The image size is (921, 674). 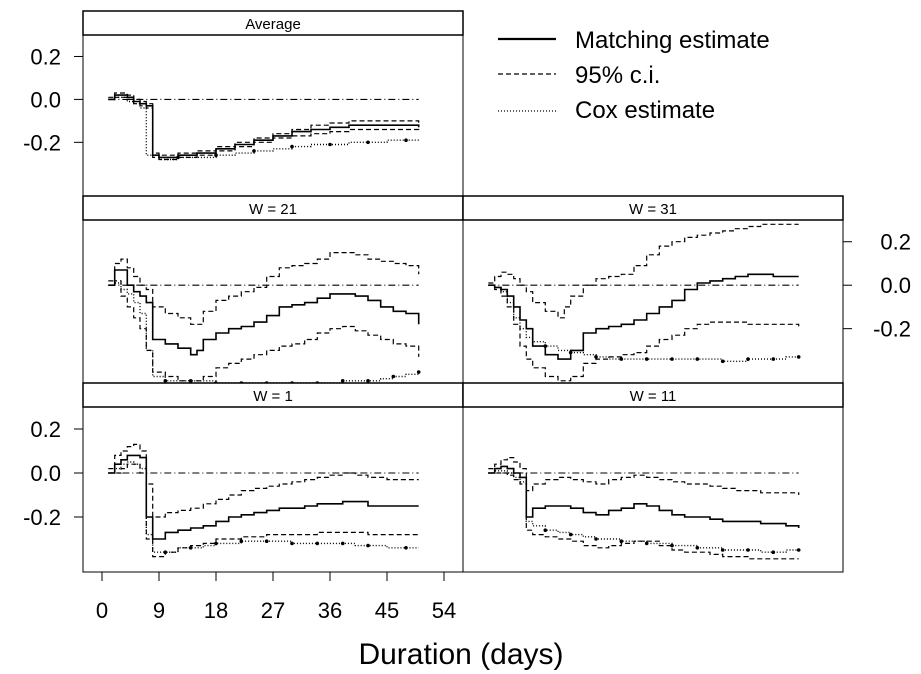 What do you see at coordinates (216, 610) in the screenshot?
I see `x-tick-label: 18` at bounding box center [216, 610].